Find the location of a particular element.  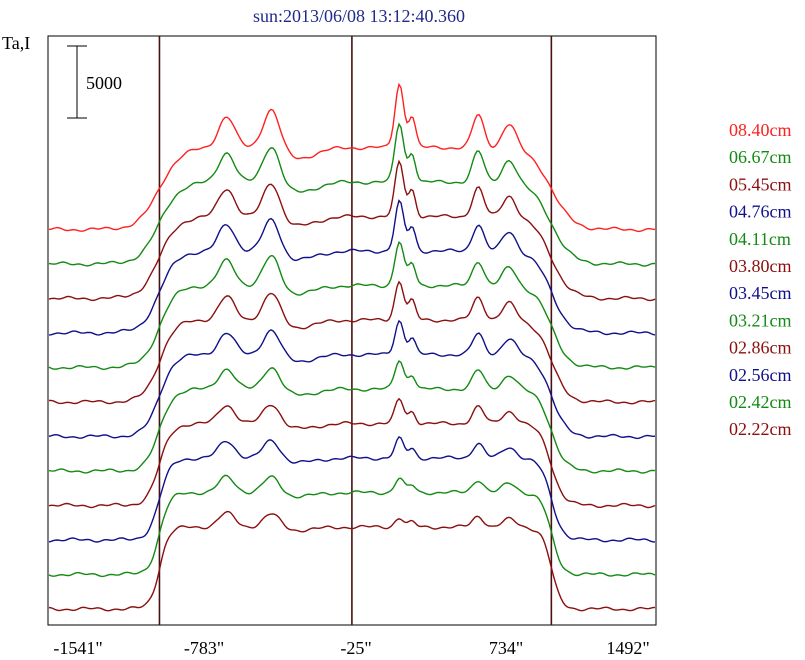

legend-entry: 02.86cm is located at coordinates (760, 348).